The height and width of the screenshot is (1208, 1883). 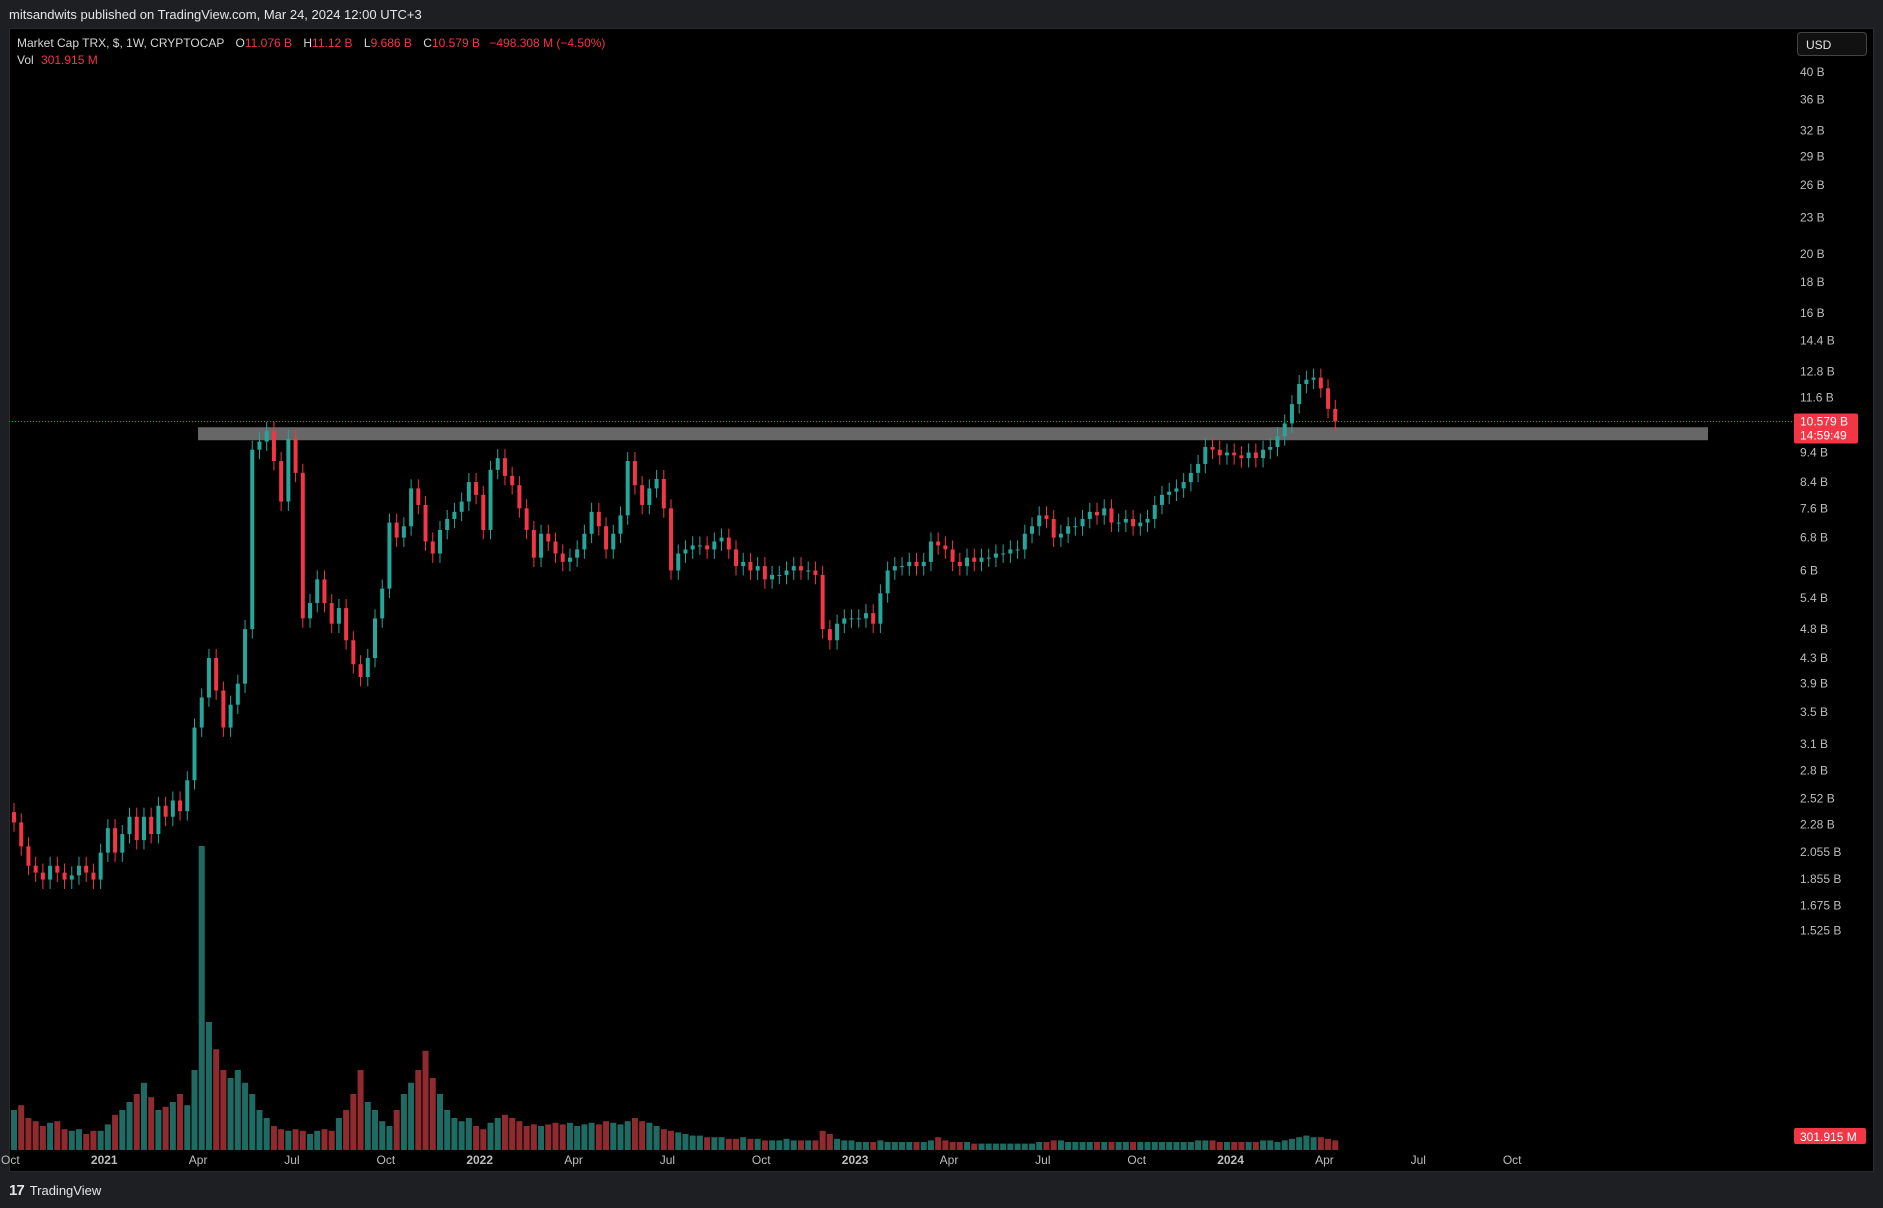 I want to click on currency-selector-button: USD, so click(x=1832, y=44).